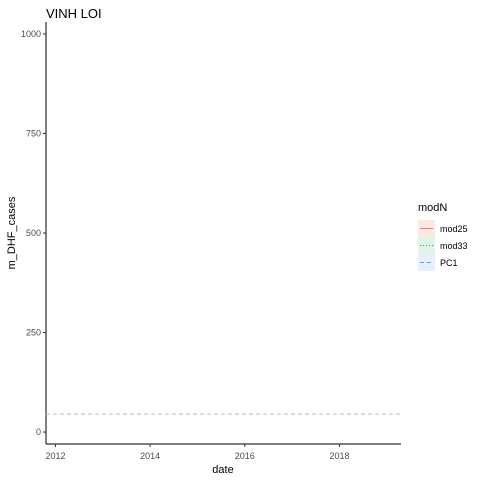 This screenshot has width=480, height=480. Describe the element at coordinates (449, 263) in the screenshot. I see `legend-label: PC1` at that location.